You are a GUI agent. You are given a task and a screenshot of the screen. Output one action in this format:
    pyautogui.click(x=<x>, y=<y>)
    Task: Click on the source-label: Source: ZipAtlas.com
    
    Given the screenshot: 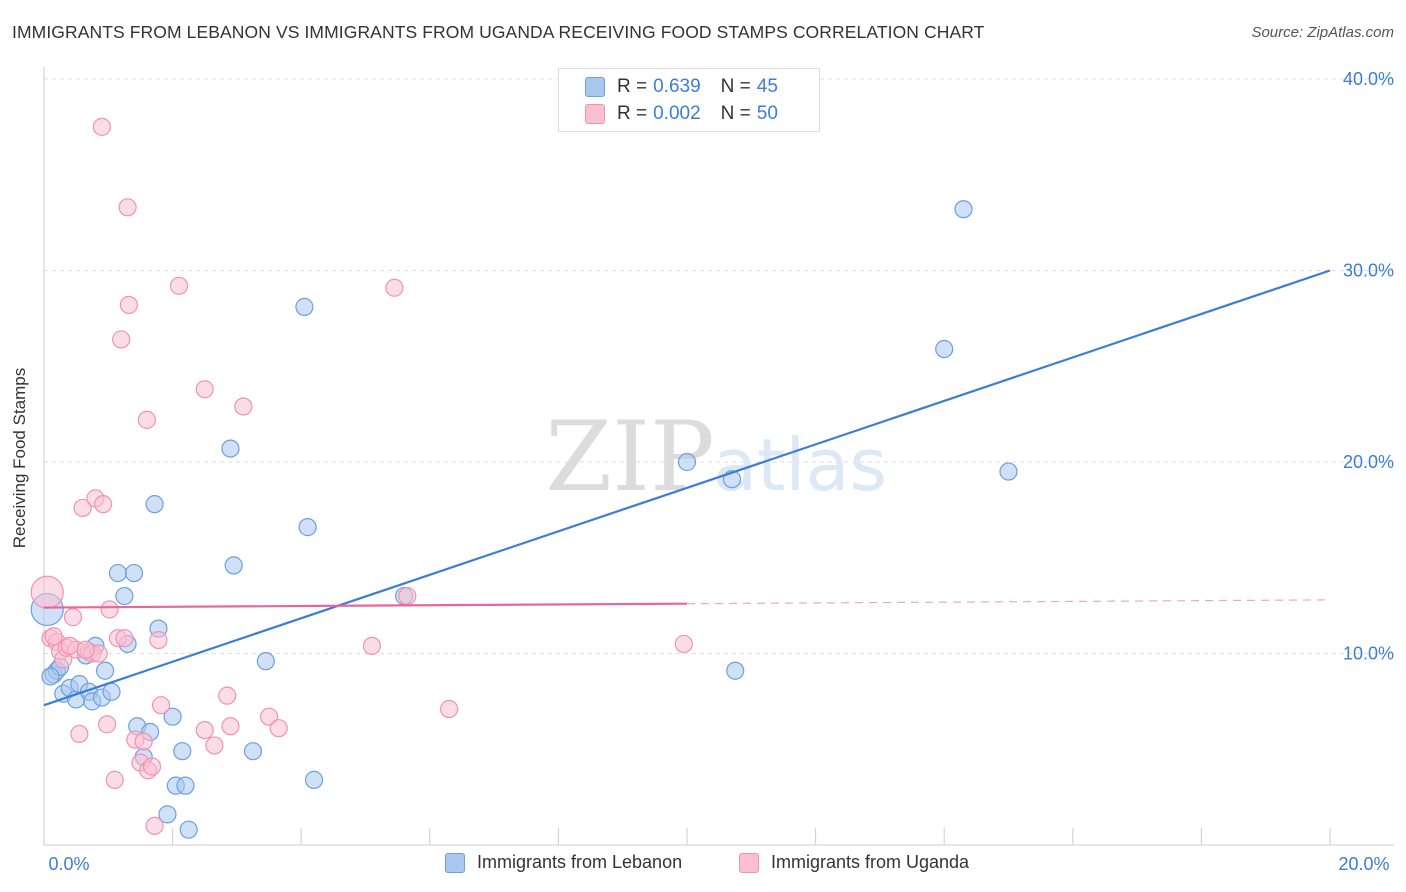 What is the action you would take?
    pyautogui.click(x=1322, y=32)
    